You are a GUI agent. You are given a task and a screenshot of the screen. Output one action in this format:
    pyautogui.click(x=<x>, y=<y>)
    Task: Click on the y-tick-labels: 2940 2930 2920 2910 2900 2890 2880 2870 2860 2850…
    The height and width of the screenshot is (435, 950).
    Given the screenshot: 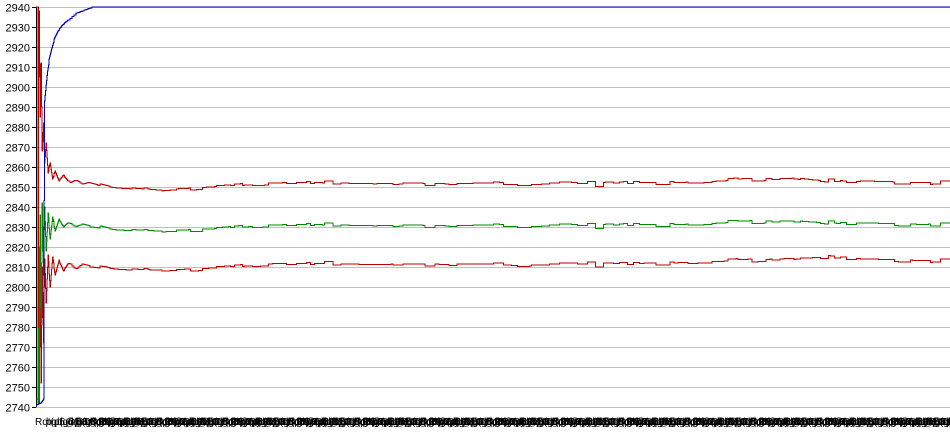 What is the action you would take?
    pyautogui.click(x=18, y=209)
    